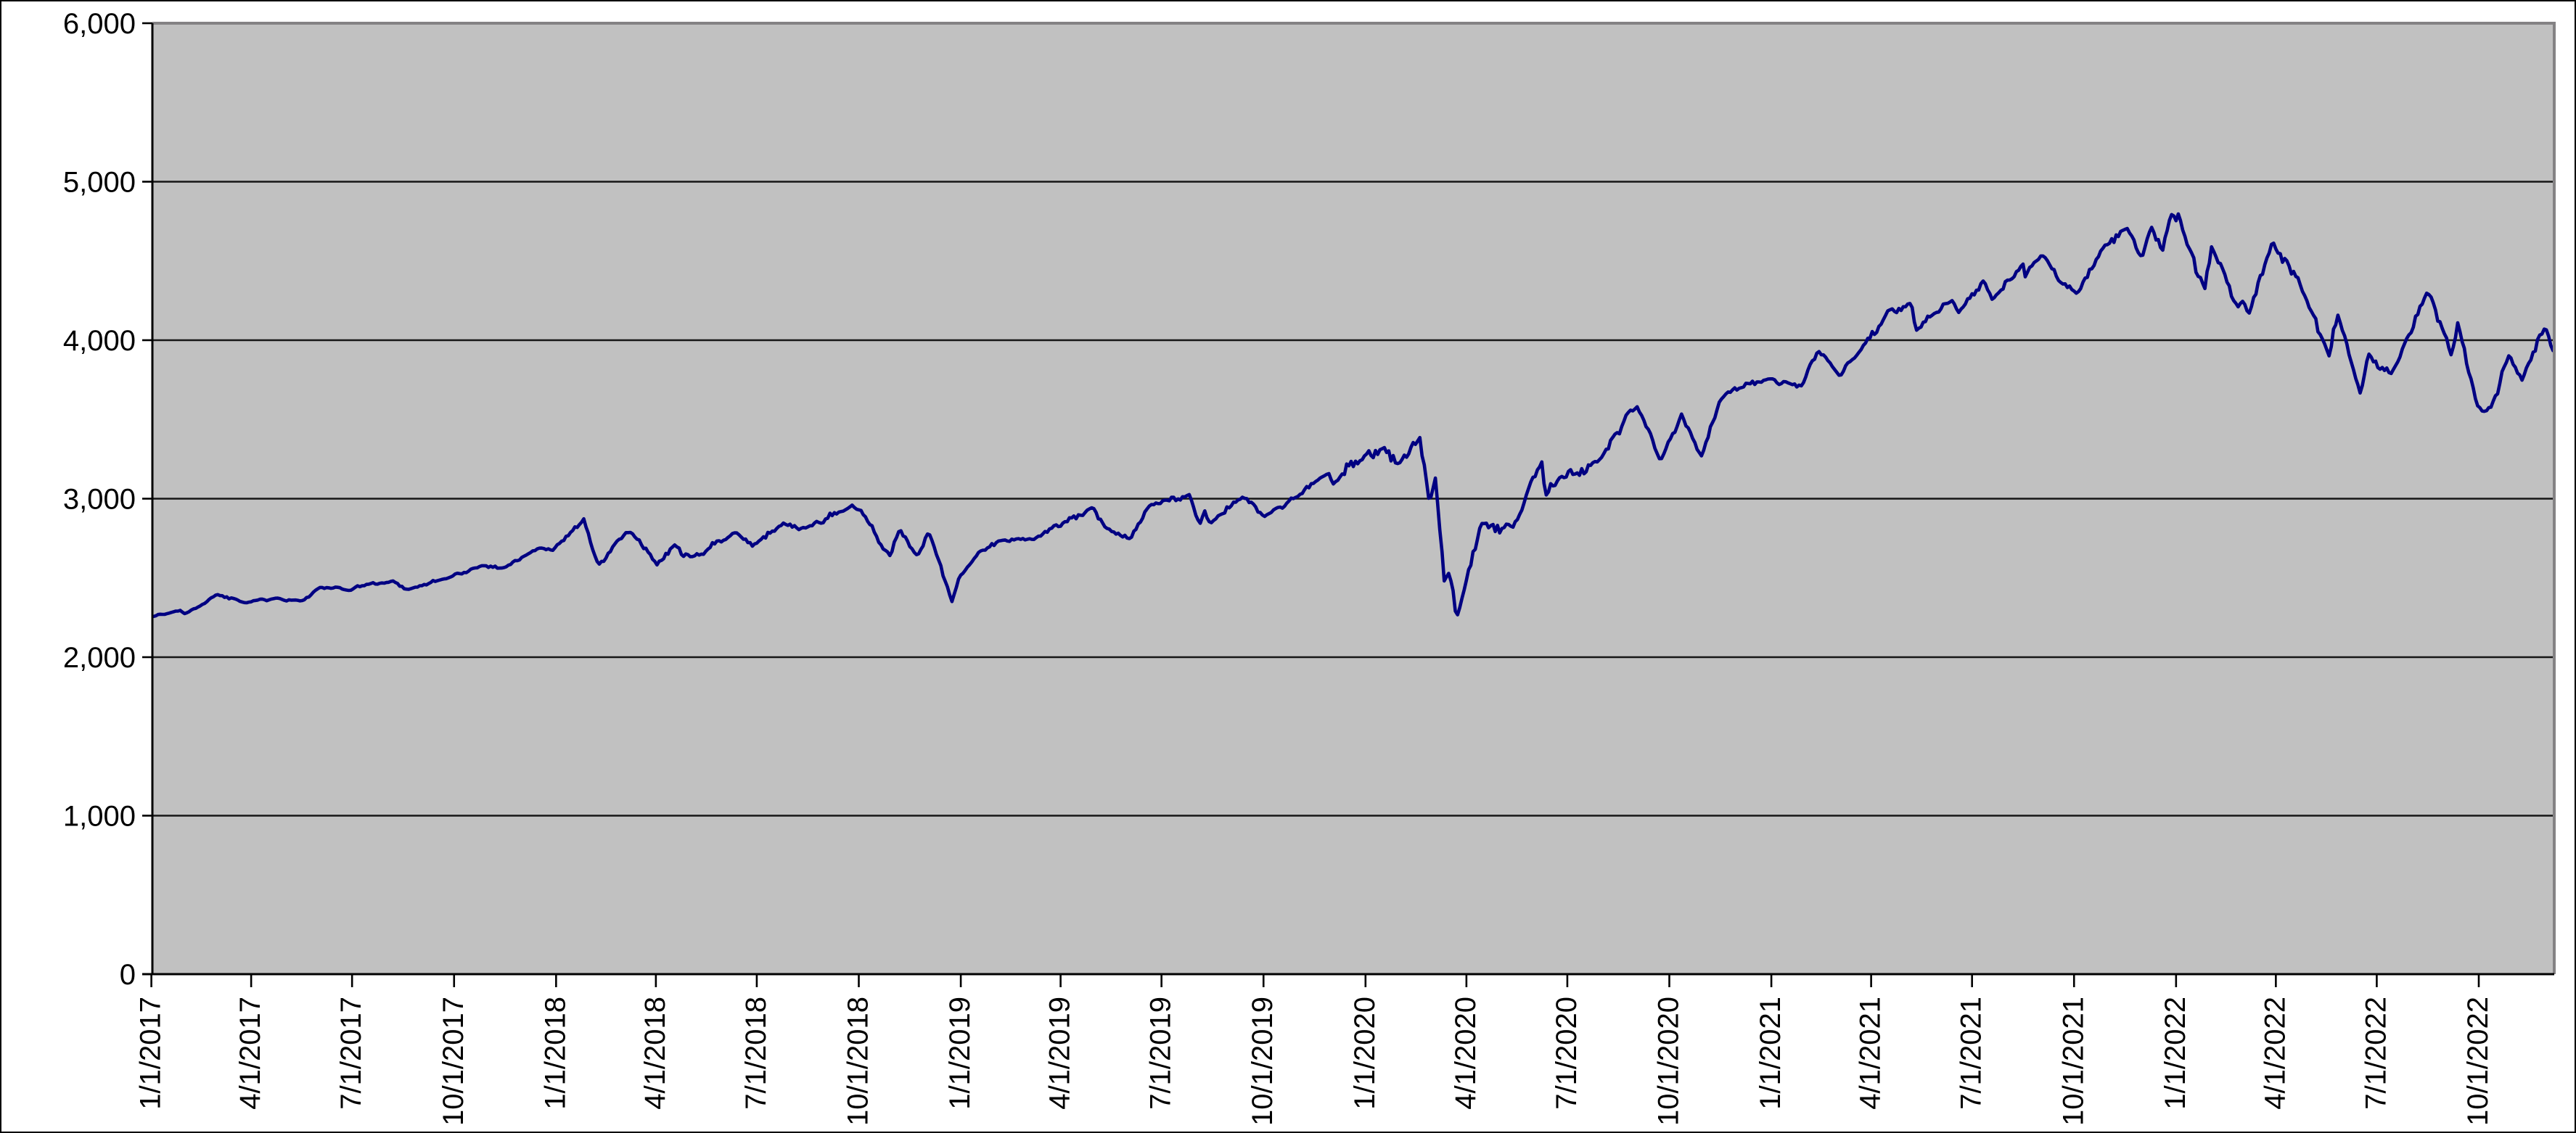  Describe the element at coordinates (858, 1062) in the screenshot. I see `x-tick-label: 10/1/2018` at that location.